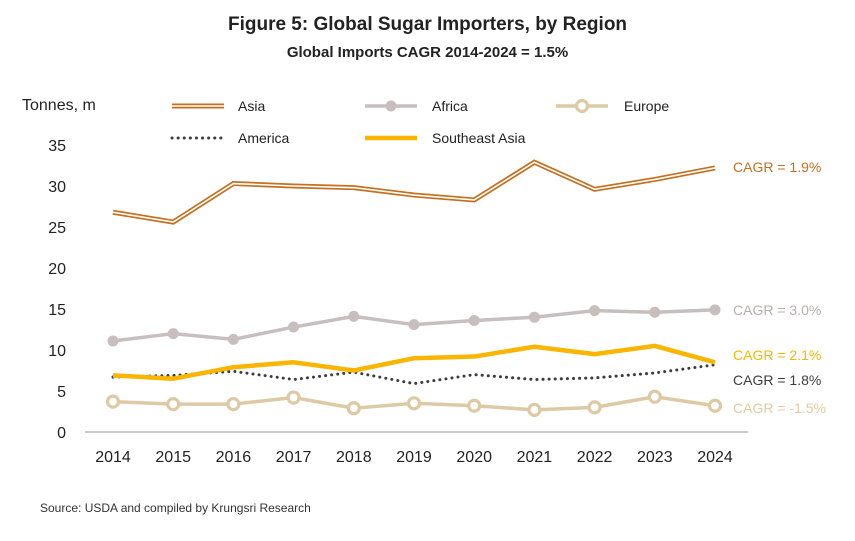 This screenshot has height=541, width=855. I want to click on legend-label: Europe, so click(646, 106).